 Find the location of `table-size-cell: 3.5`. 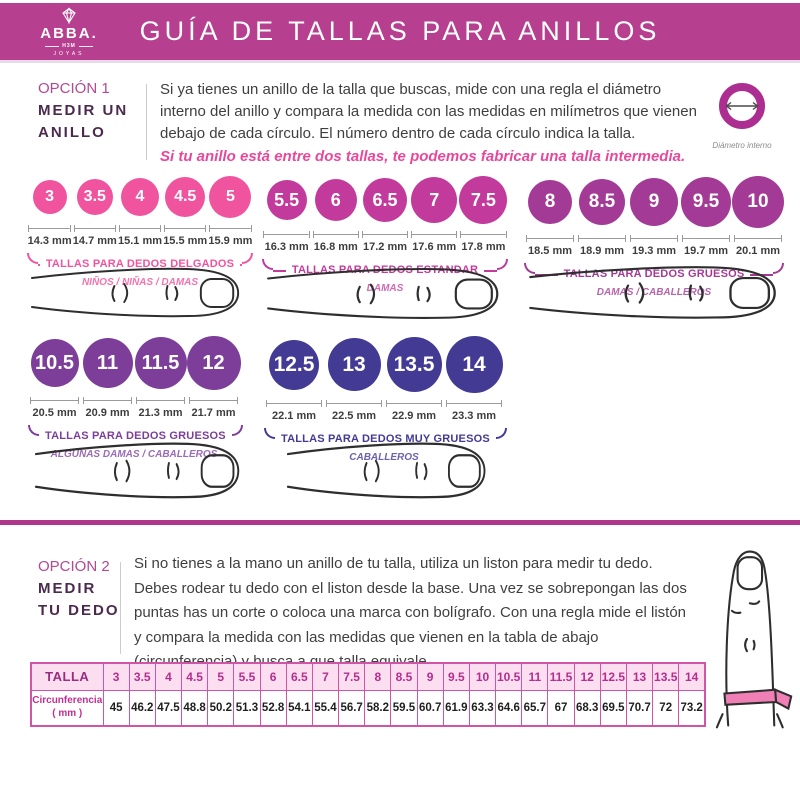

table-size-cell: 3.5 is located at coordinates (142, 676).